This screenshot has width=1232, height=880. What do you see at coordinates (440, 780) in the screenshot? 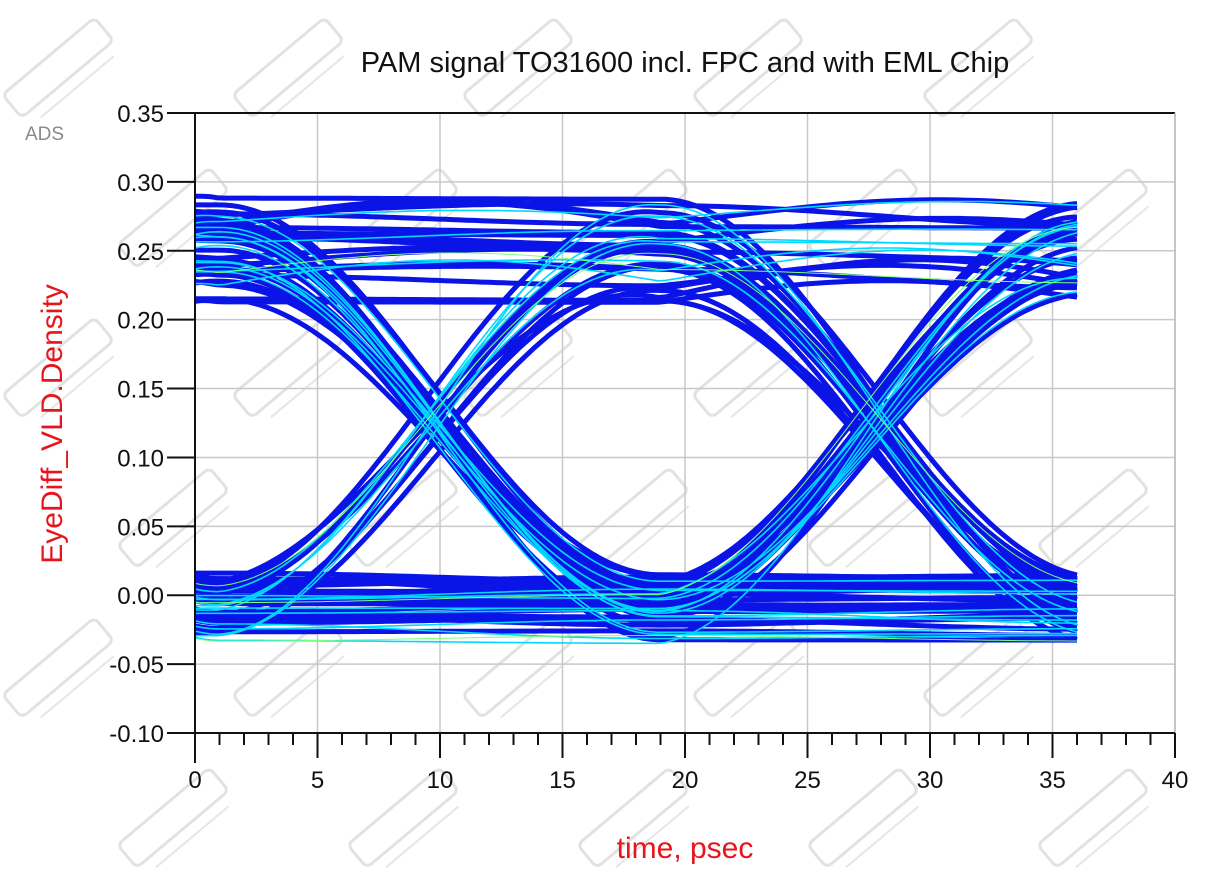
I see `x-tick-label: 10` at bounding box center [440, 780].